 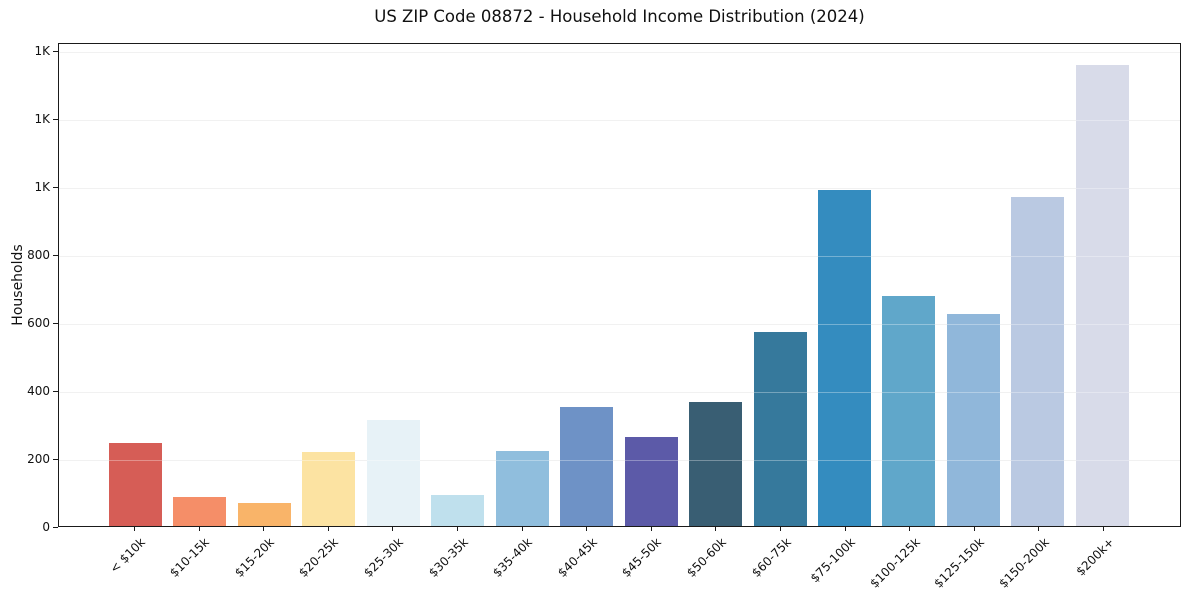 What do you see at coordinates (38, 459) in the screenshot?
I see `y-tick-label: 200` at bounding box center [38, 459].